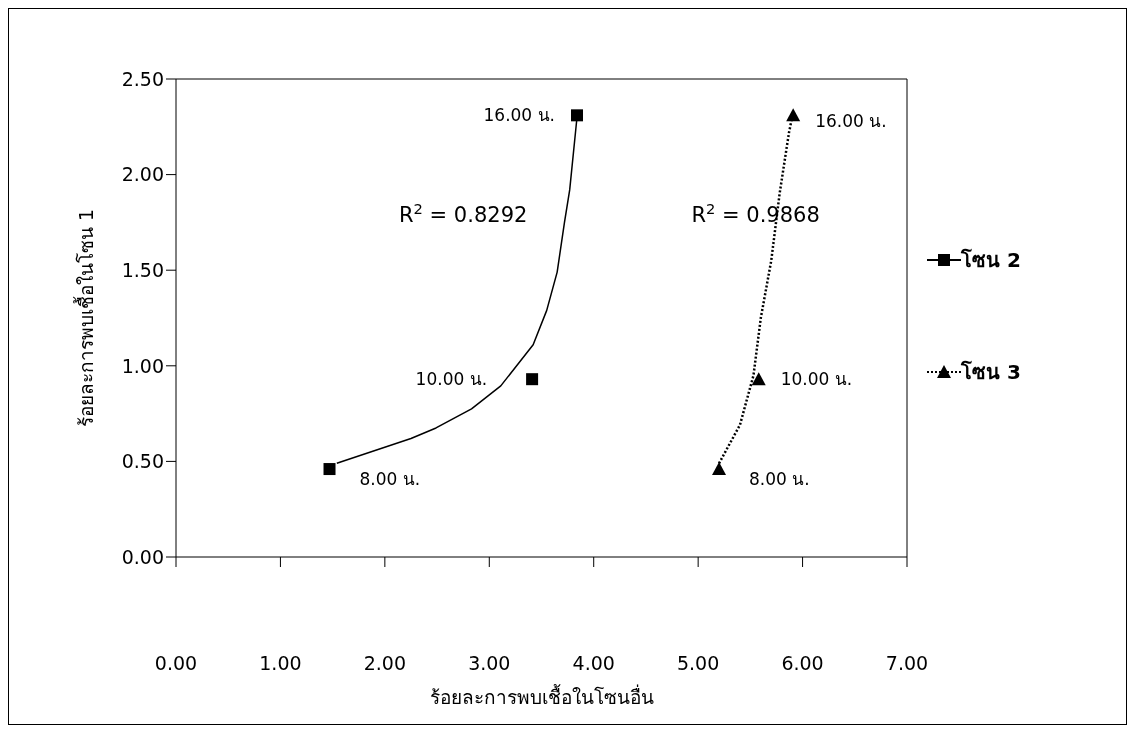  What do you see at coordinates (280, 663) in the screenshot?
I see `x-tick-label: 1.00` at bounding box center [280, 663].